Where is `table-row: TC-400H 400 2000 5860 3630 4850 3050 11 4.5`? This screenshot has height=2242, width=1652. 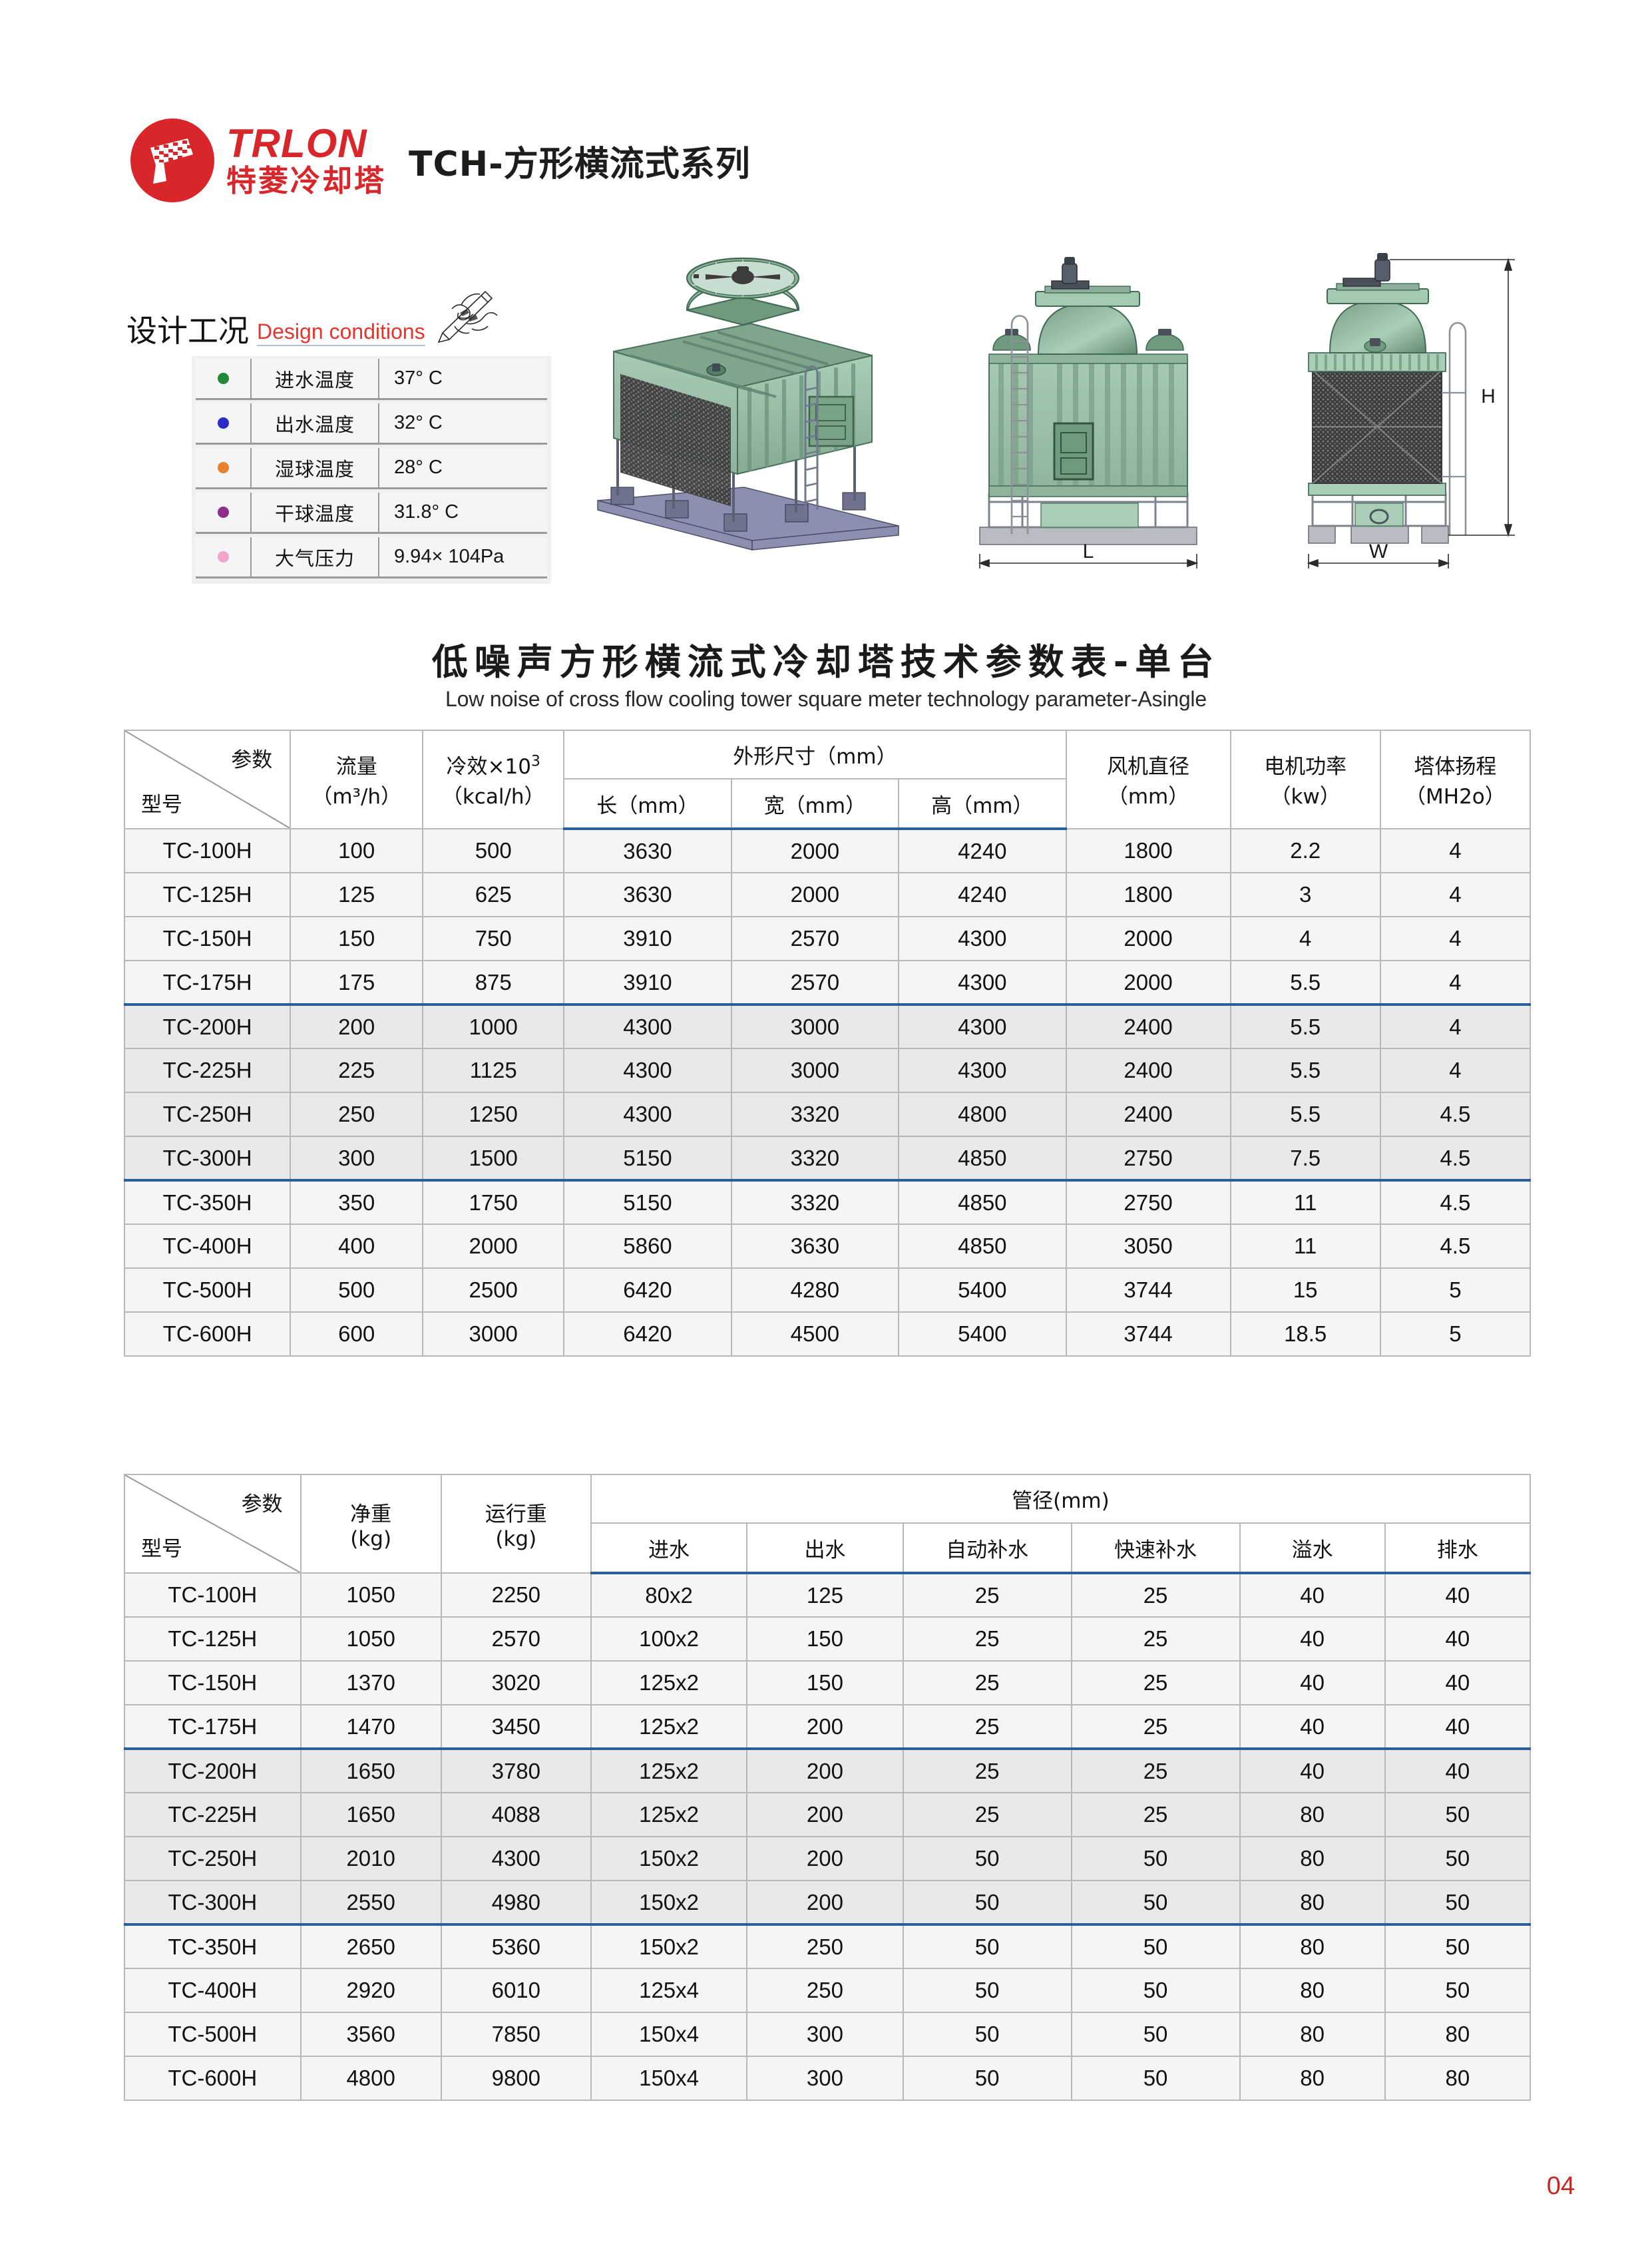
table-row: TC-400H 400 2000 5860 3630 4850 3050 11 4.5 is located at coordinates (827, 1247).